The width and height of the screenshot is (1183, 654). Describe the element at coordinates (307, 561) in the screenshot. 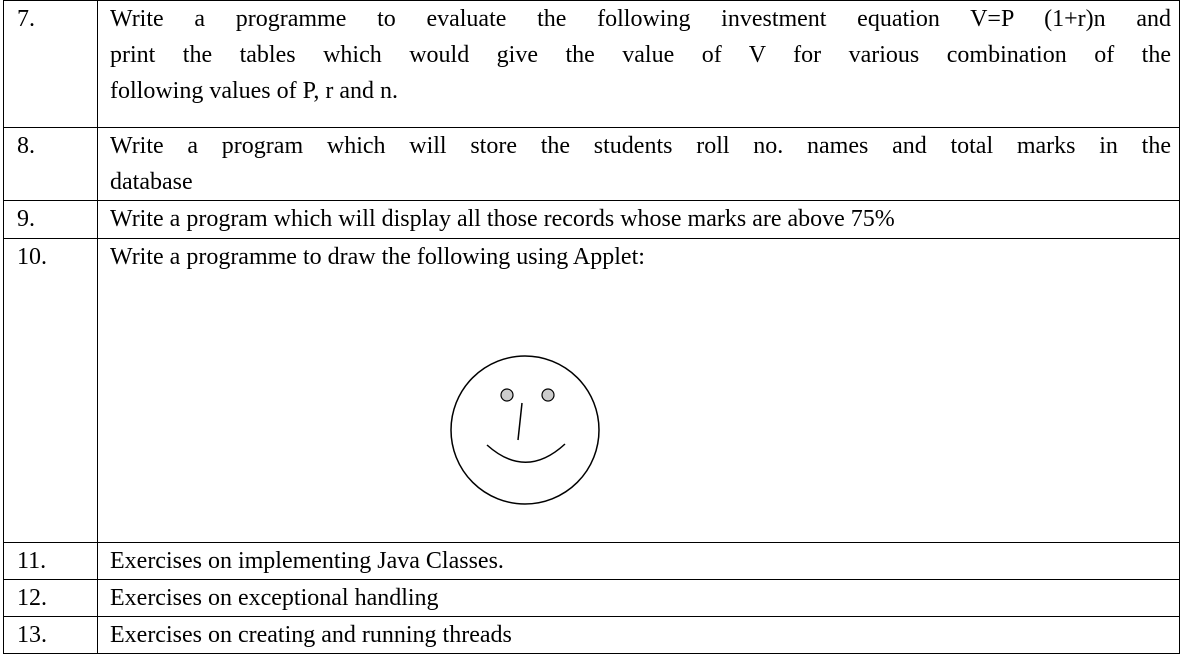

I see `text-line: Exercises on implementing Java Classes.` at that location.